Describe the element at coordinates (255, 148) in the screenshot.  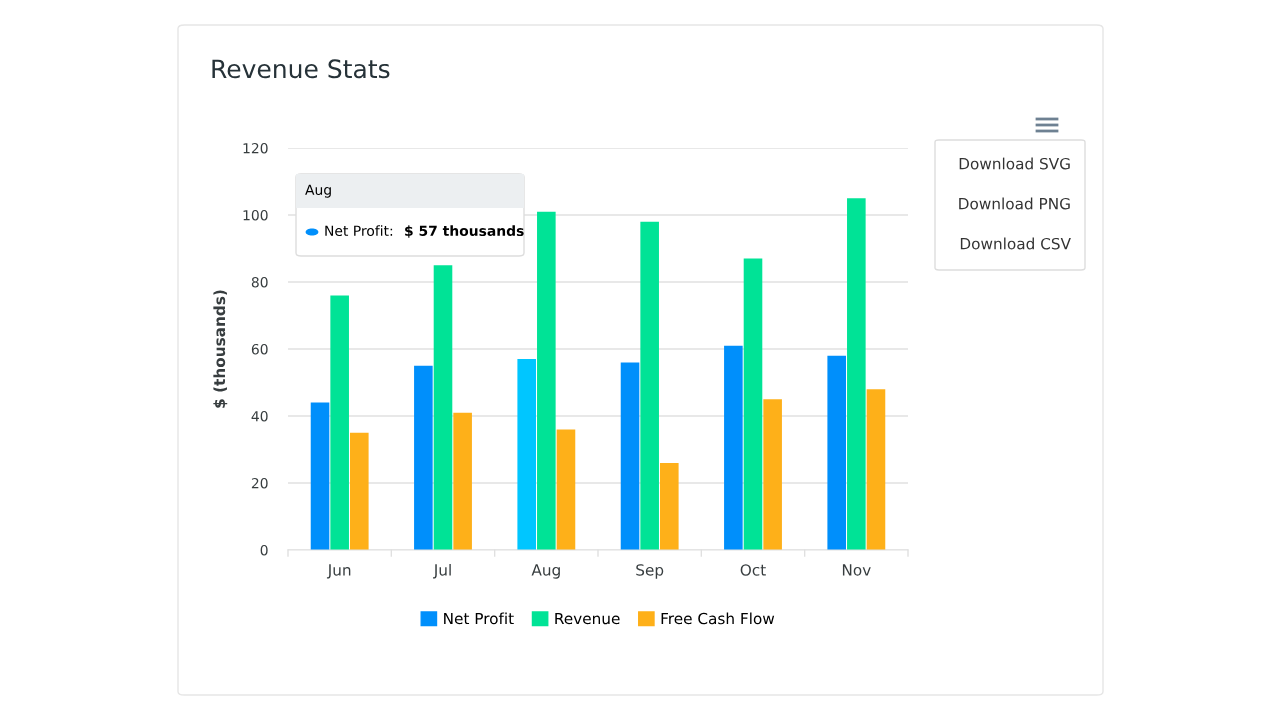
I see `y-tick-label: 120` at that location.